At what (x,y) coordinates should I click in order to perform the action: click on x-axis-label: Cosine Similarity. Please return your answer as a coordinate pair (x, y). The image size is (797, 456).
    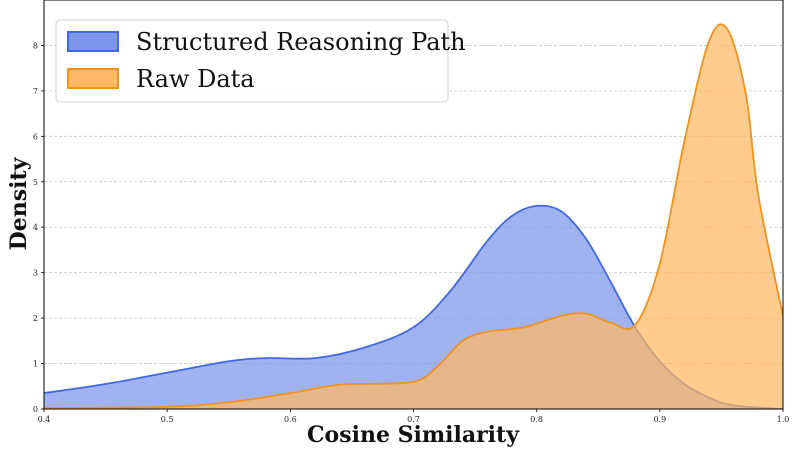
    Looking at the image, I should click on (413, 435).